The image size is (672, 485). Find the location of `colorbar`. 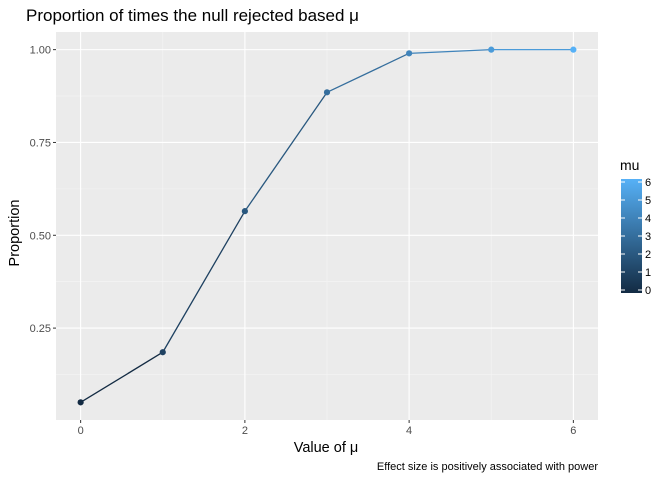

colorbar is located at coordinates (631, 236).